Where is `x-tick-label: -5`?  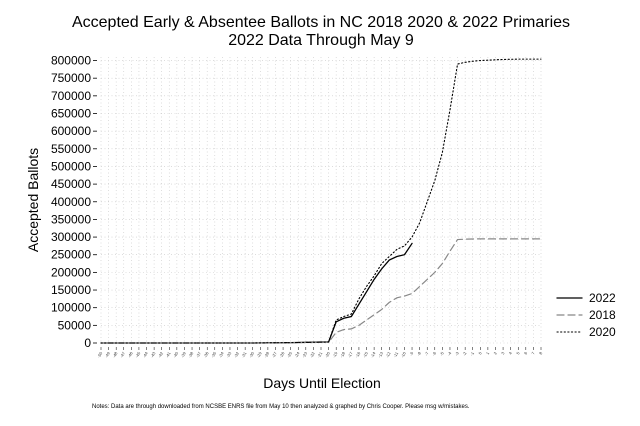 x-tick-label: -5 is located at coordinates (442, 353).